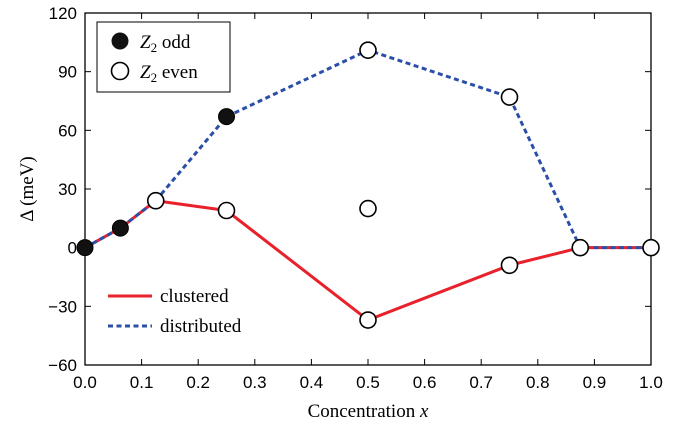 The height and width of the screenshot is (427, 684). I want to click on legend-markers: Z2 odd Z2 even, so click(163, 57).